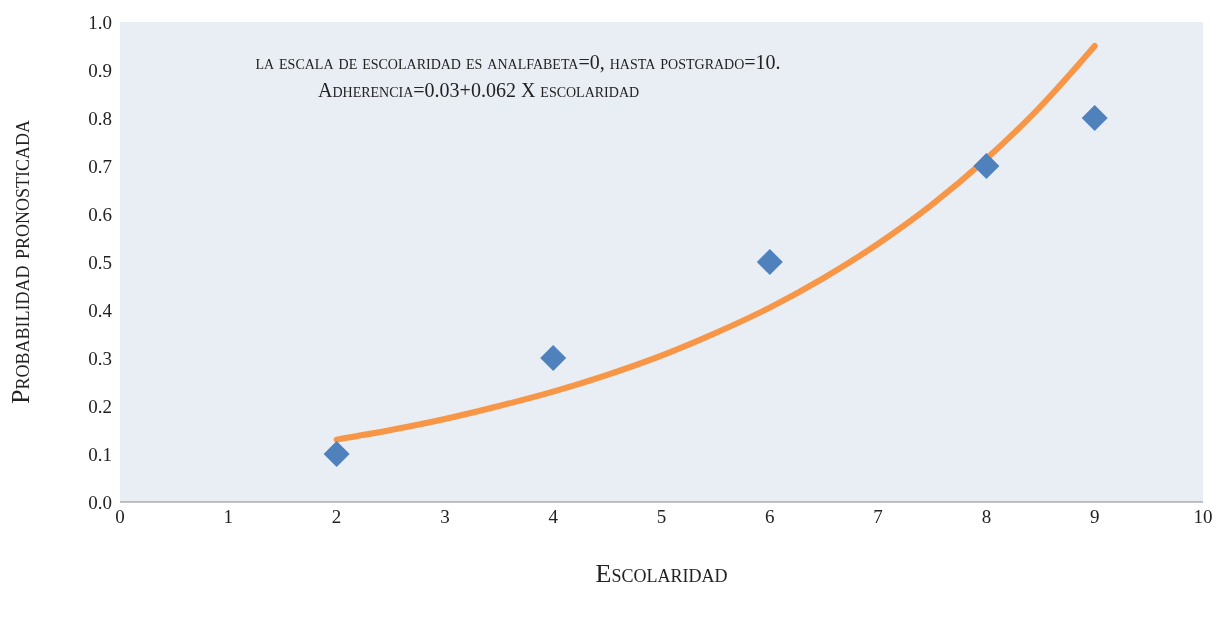 This screenshot has height=620, width=1225. Describe the element at coordinates (100, 70) in the screenshot. I see `y-tick-label: 0.9` at that location.